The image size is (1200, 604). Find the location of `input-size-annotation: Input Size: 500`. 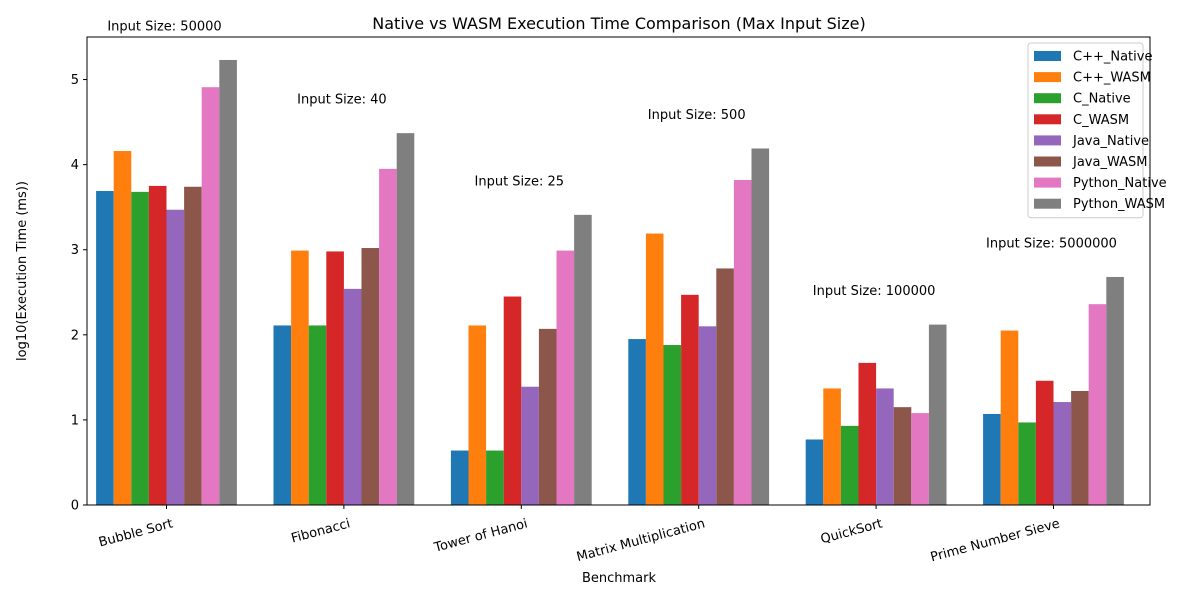

input-size-annotation: Input Size: 500 is located at coordinates (697, 115).